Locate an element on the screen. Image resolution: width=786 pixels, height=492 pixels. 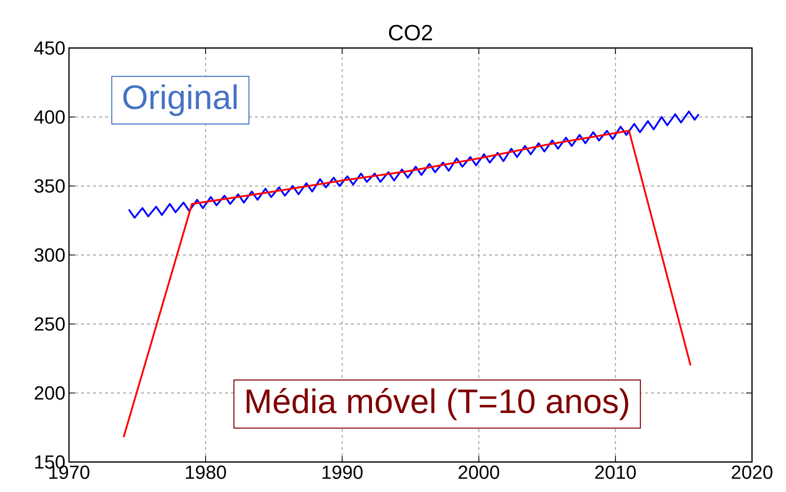
y-tick-label: 200 is located at coordinates (49, 393).